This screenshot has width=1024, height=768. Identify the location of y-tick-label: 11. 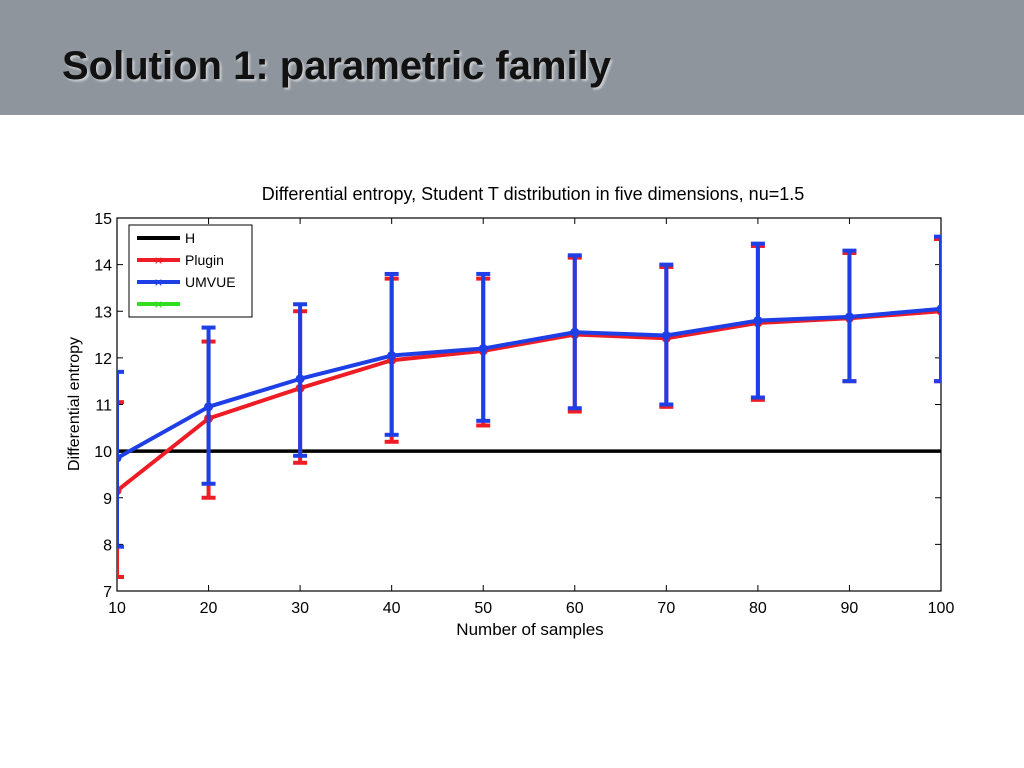
(103, 406).